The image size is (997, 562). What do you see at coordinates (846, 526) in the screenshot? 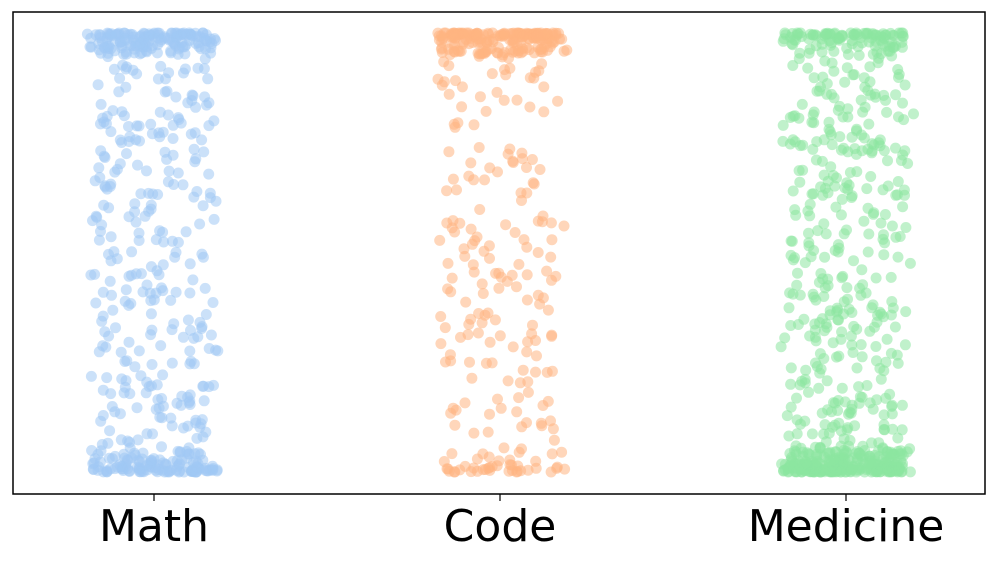
I see `x-tick-label-medicine: Medicine` at bounding box center [846, 526].